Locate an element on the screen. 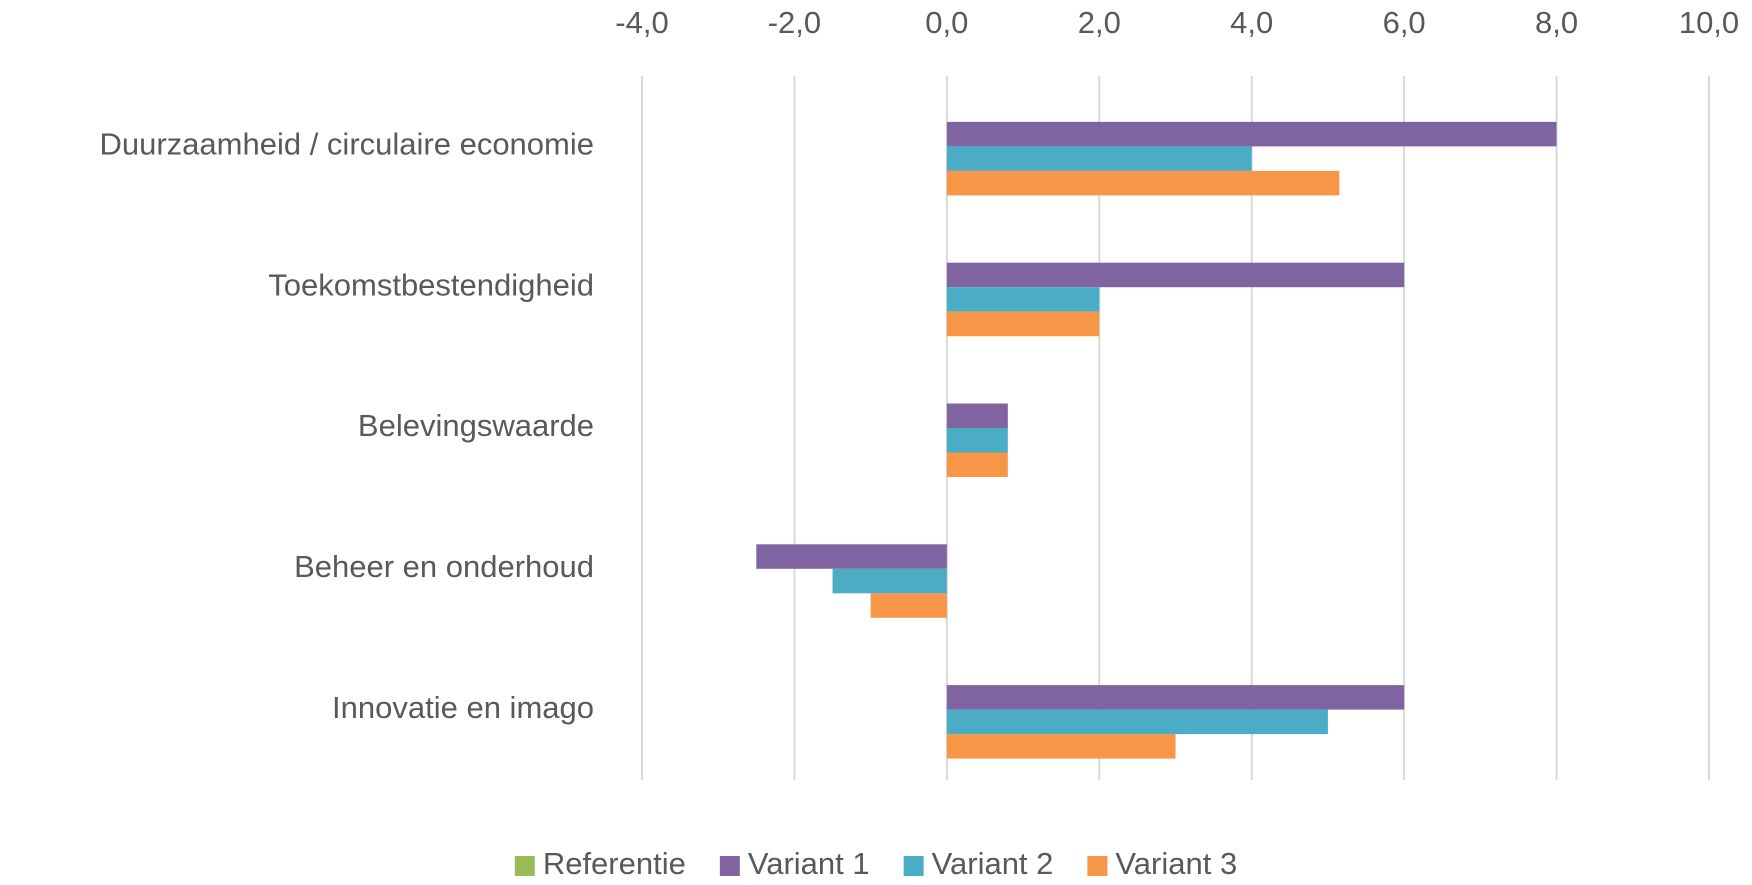 The height and width of the screenshot is (885, 1752). legend-label: Variant 2 is located at coordinates (993, 863).